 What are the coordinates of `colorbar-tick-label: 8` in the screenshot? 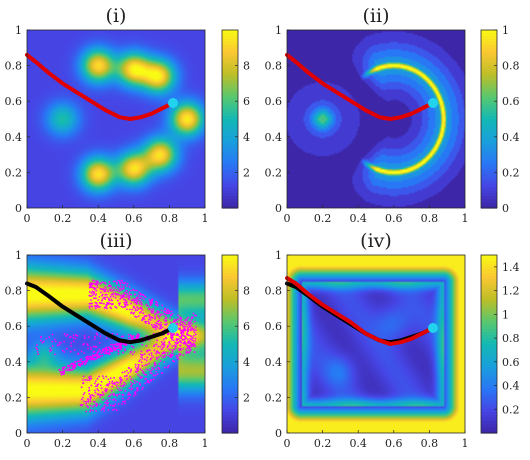 It's located at (246, 291).